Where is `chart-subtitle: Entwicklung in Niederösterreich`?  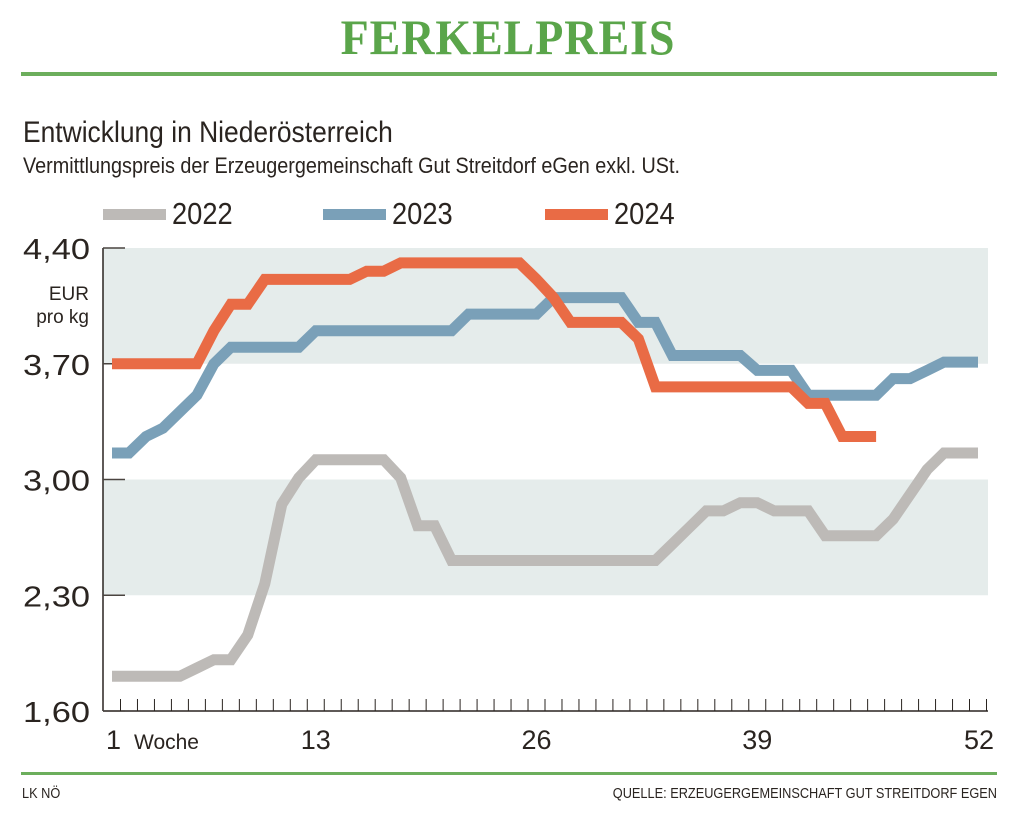
chart-subtitle: Entwicklung in Niederösterreich is located at coordinates (208, 132).